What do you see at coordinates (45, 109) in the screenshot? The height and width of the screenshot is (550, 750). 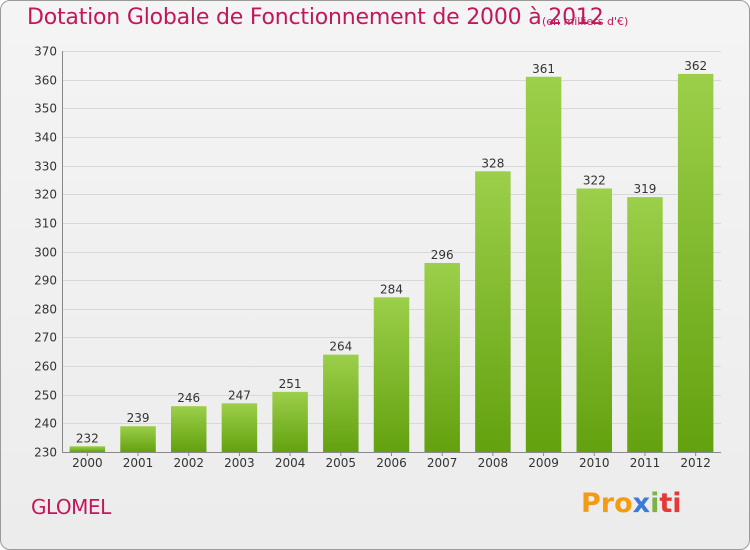 I see `y-tick-label: 350` at bounding box center [45, 109].